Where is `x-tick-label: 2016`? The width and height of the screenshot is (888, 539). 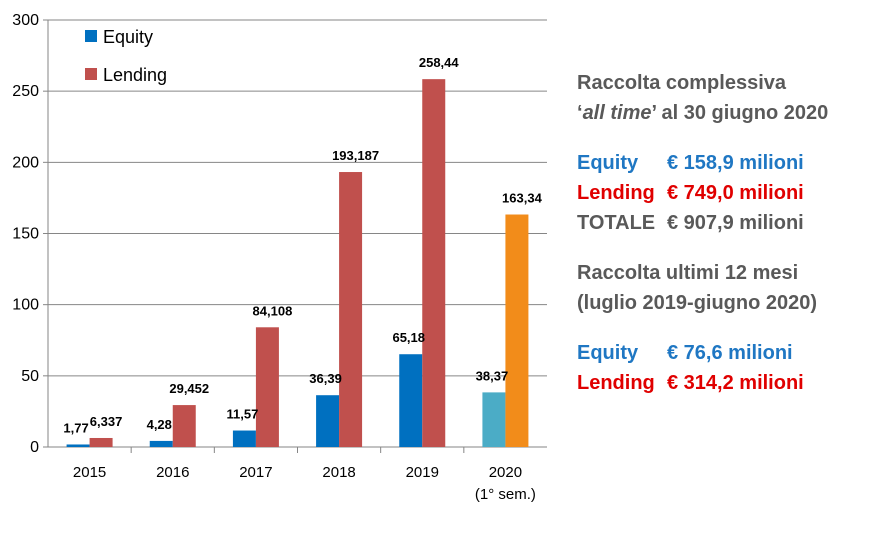
x-tick-label: 2016 is located at coordinates (172, 472).